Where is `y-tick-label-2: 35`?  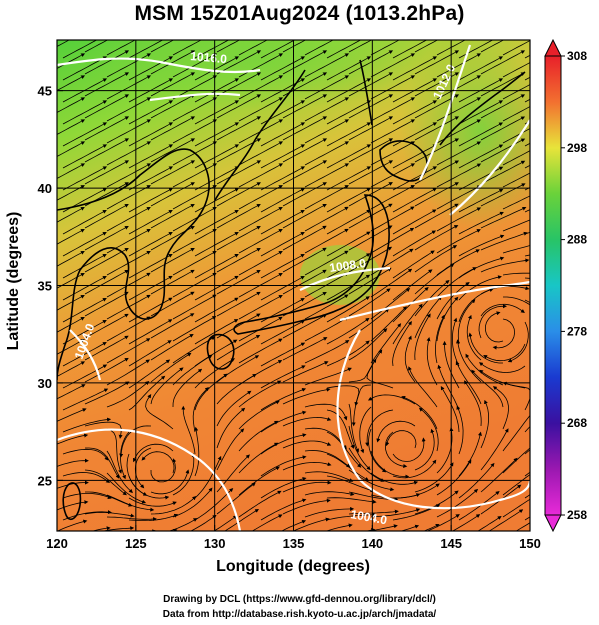
y-tick-label-2: 35 is located at coordinates (45, 286).